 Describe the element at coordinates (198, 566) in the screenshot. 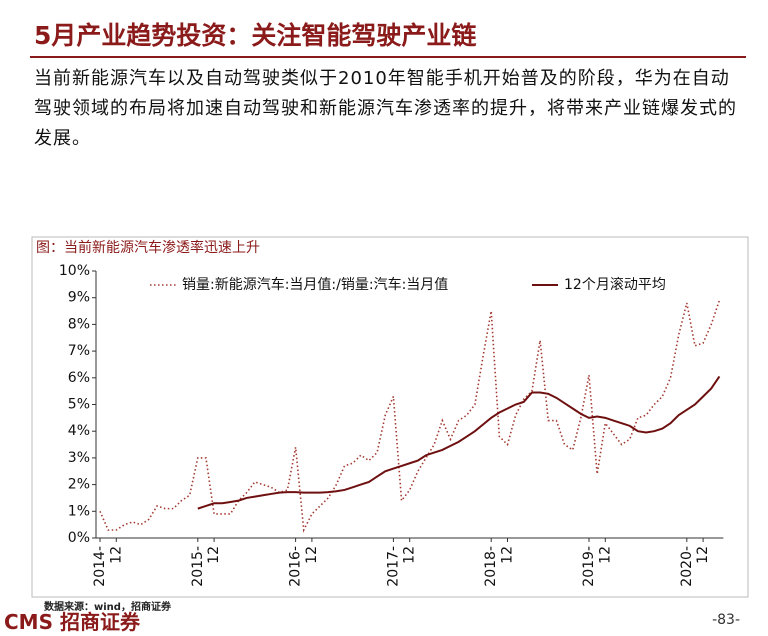

I see `x-tick-label: 2015-` at that location.